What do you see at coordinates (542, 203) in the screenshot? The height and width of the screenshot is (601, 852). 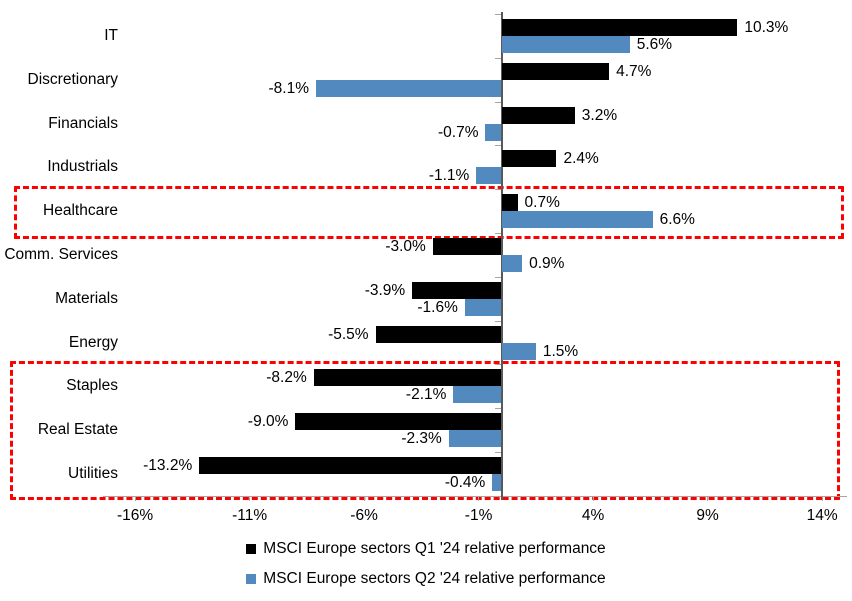 I see `value-label: 0.7%` at bounding box center [542, 203].